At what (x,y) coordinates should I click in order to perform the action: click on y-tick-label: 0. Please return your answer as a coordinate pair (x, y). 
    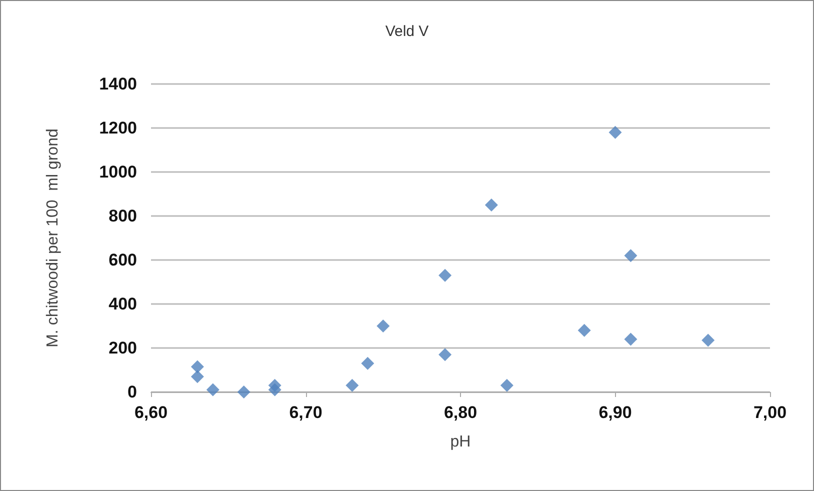
    Looking at the image, I should click on (132, 392).